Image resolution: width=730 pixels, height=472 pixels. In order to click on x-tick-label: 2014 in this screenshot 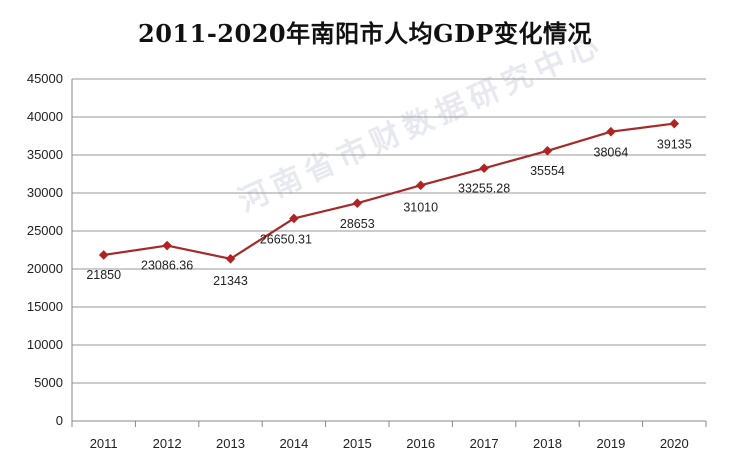, I will do `click(293, 443)`.